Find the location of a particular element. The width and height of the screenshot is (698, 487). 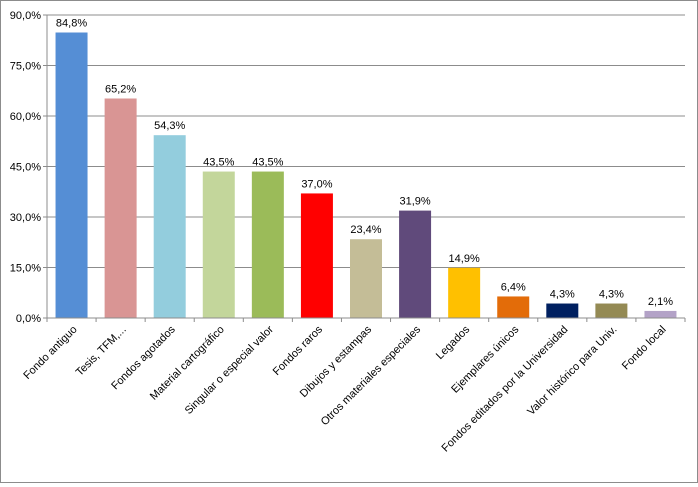

y-tick-label: 15,0% is located at coordinates (25, 269).